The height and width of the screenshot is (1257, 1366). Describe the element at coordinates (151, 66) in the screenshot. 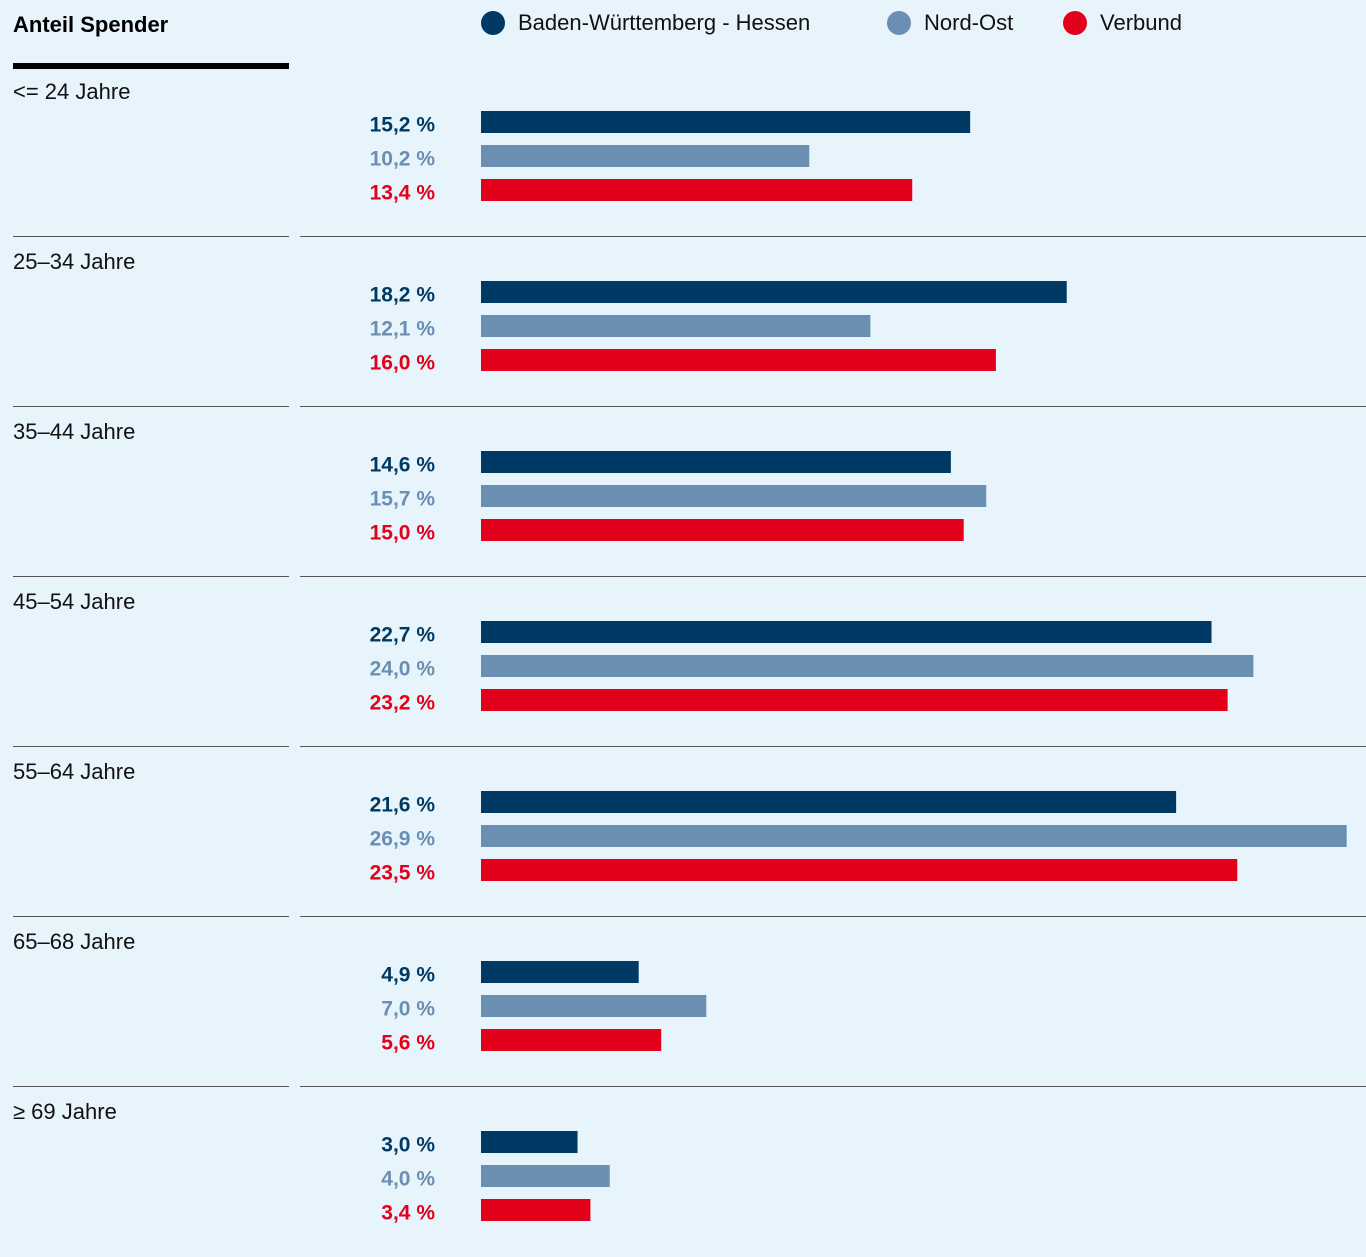

I see `title-rule` at that location.